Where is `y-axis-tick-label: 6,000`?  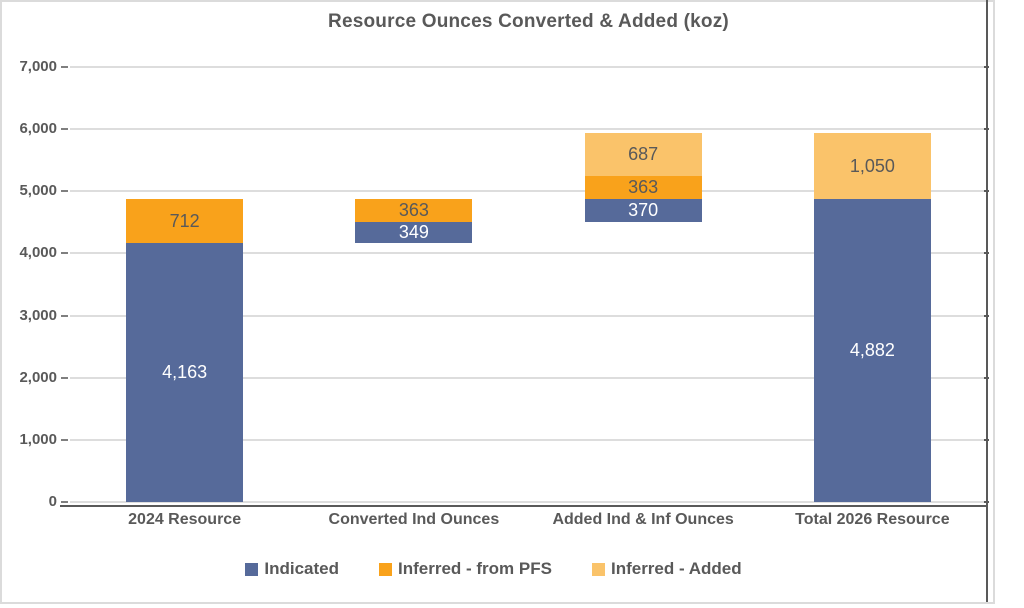 y-axis-tick-label: 6,000 is located at coordinates (38, 129).